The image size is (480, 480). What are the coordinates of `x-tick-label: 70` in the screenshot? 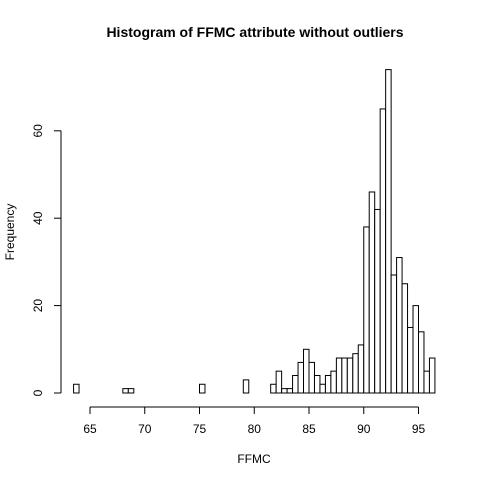 It's located at (145, 429).